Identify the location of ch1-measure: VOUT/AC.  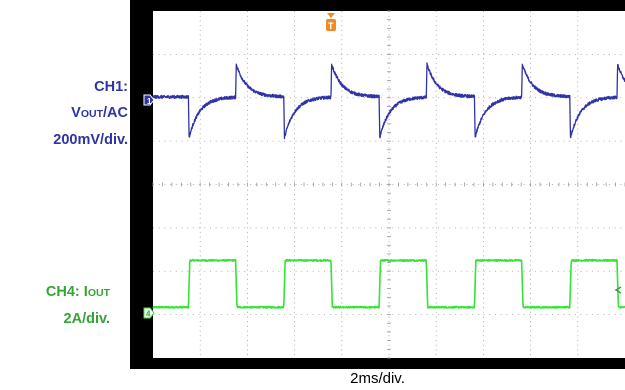
(69, 113).